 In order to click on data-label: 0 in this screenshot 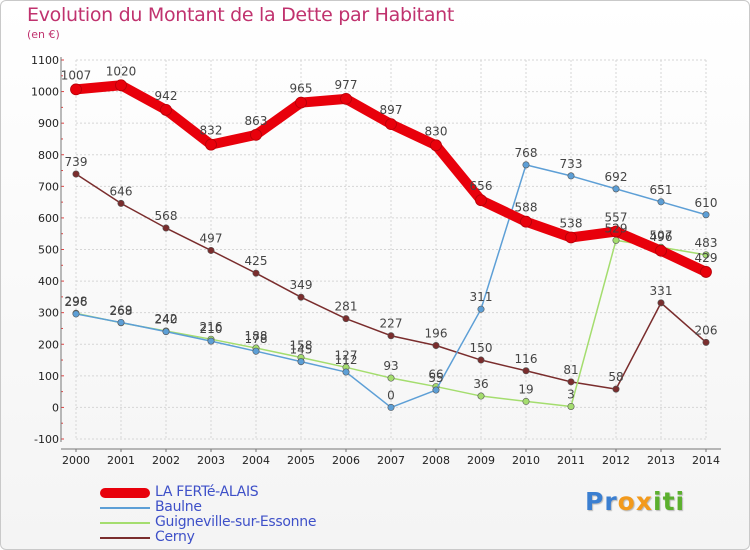, I will do `click(391, 395)`.